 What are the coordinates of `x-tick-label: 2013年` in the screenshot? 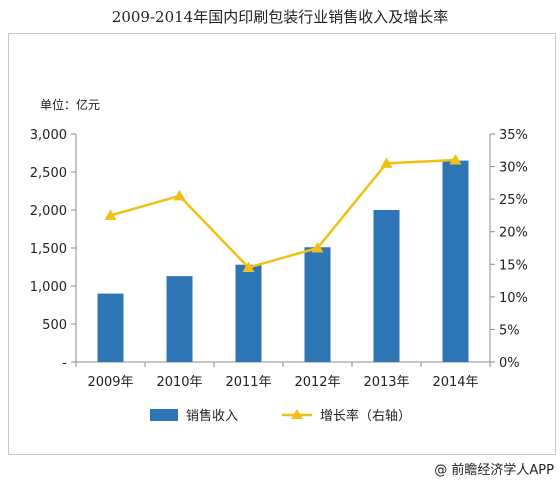 It's located at (386, 382).